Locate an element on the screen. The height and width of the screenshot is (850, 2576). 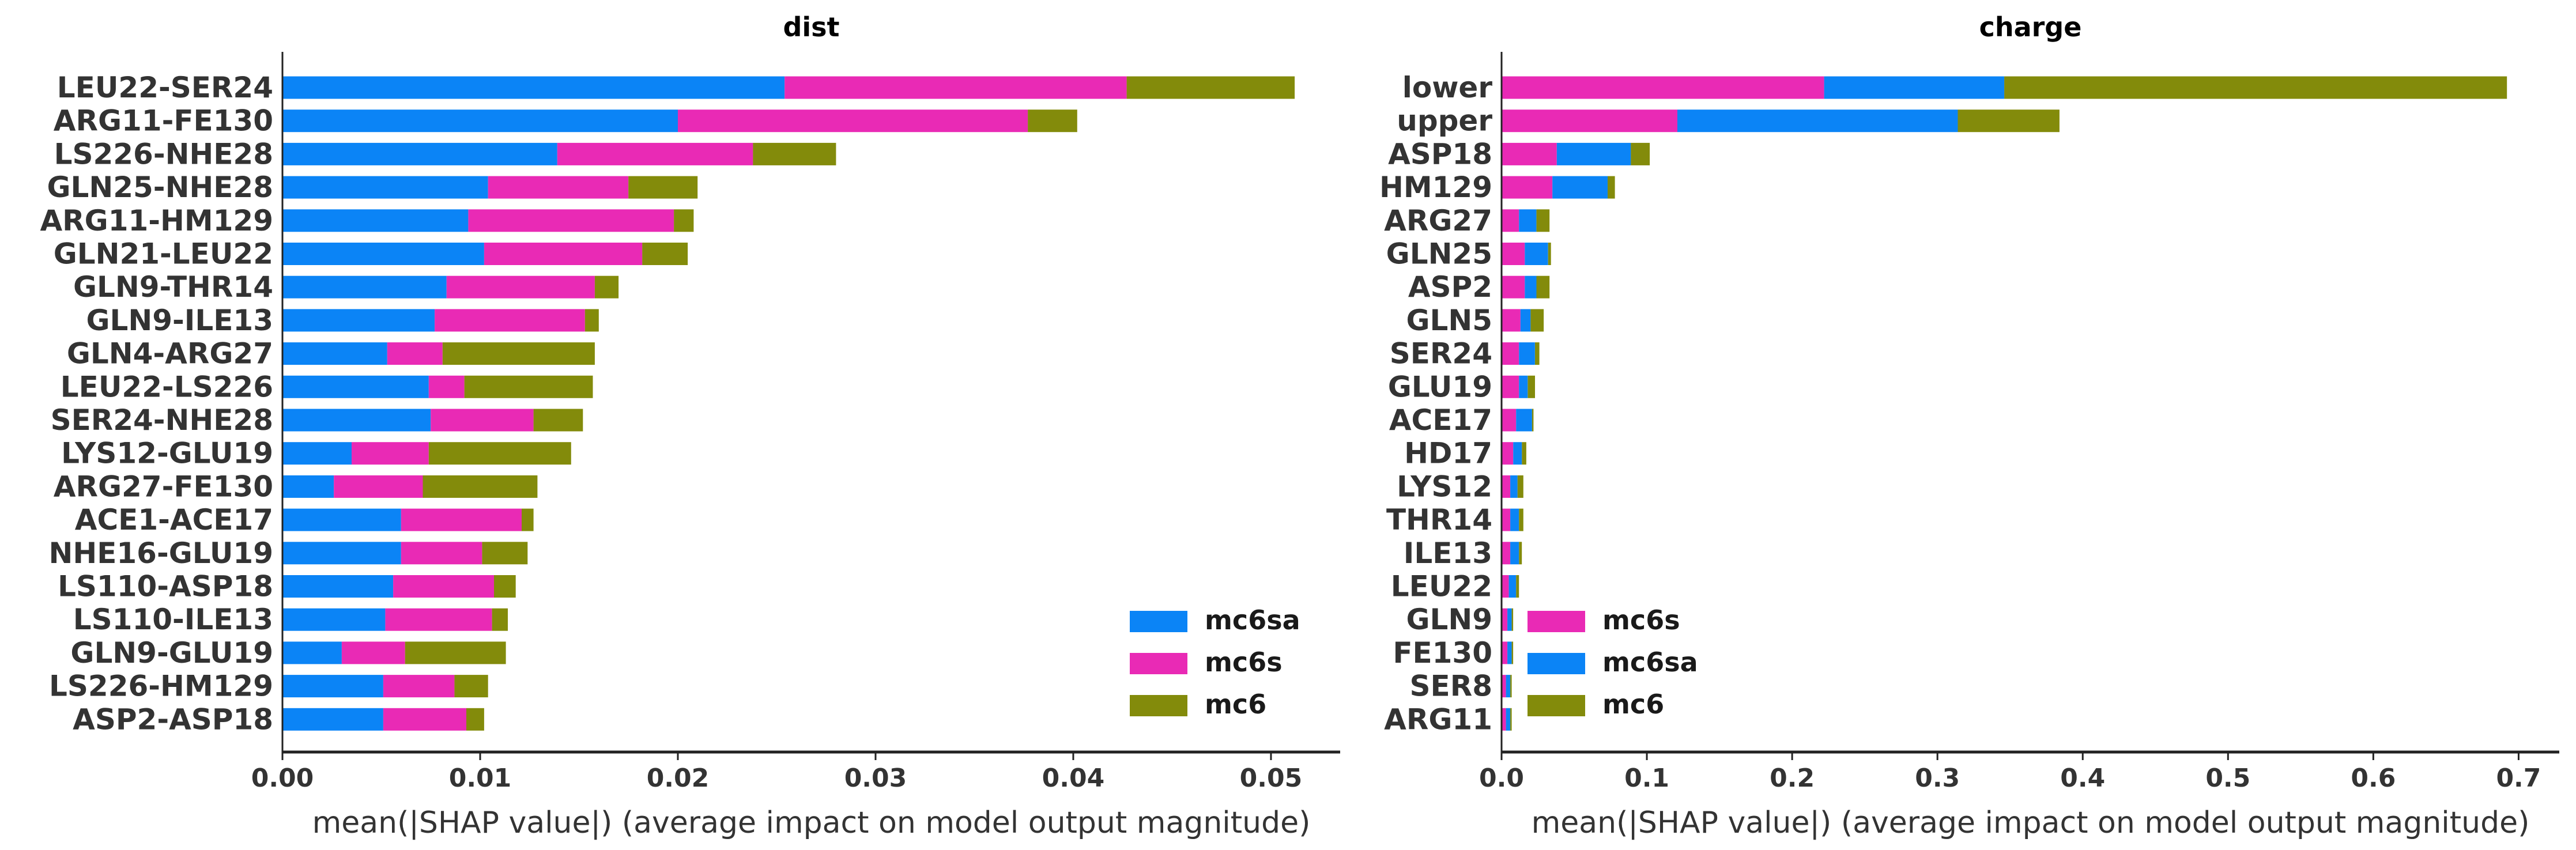
category-label: THR14 is located at coordinates (1439, 520).